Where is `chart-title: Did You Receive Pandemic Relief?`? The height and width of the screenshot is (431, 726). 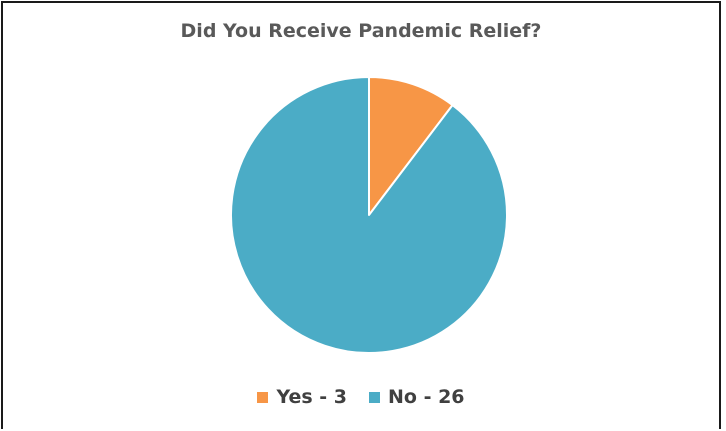 chart-title: Did You Receive Pandemic Relief? is located at coordinates (361, 31).